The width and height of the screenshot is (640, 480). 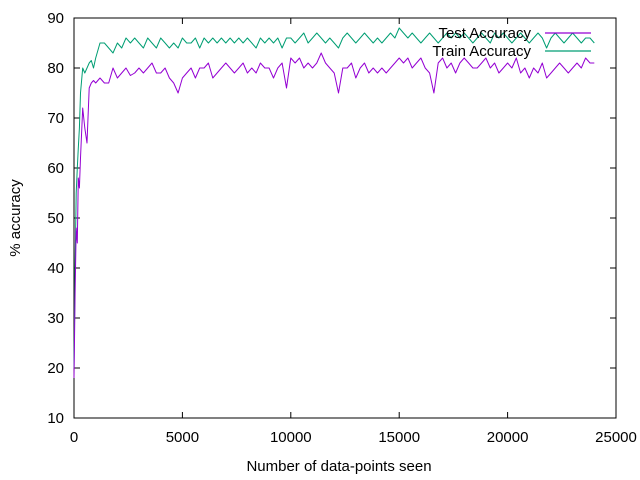 What do you see at coordinates (484, 33) in the screenshot?
I see `legend-label-test-accuracy: Test Accuracy` at bounding box center [484, 33].